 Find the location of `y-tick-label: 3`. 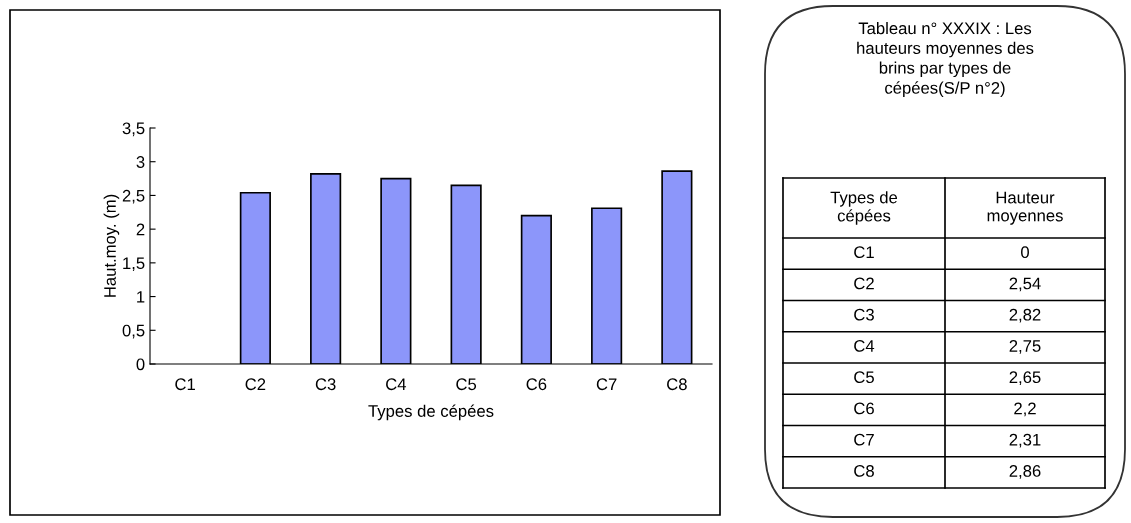

y-tick-label: 3 is located at coordinates (140, 162).